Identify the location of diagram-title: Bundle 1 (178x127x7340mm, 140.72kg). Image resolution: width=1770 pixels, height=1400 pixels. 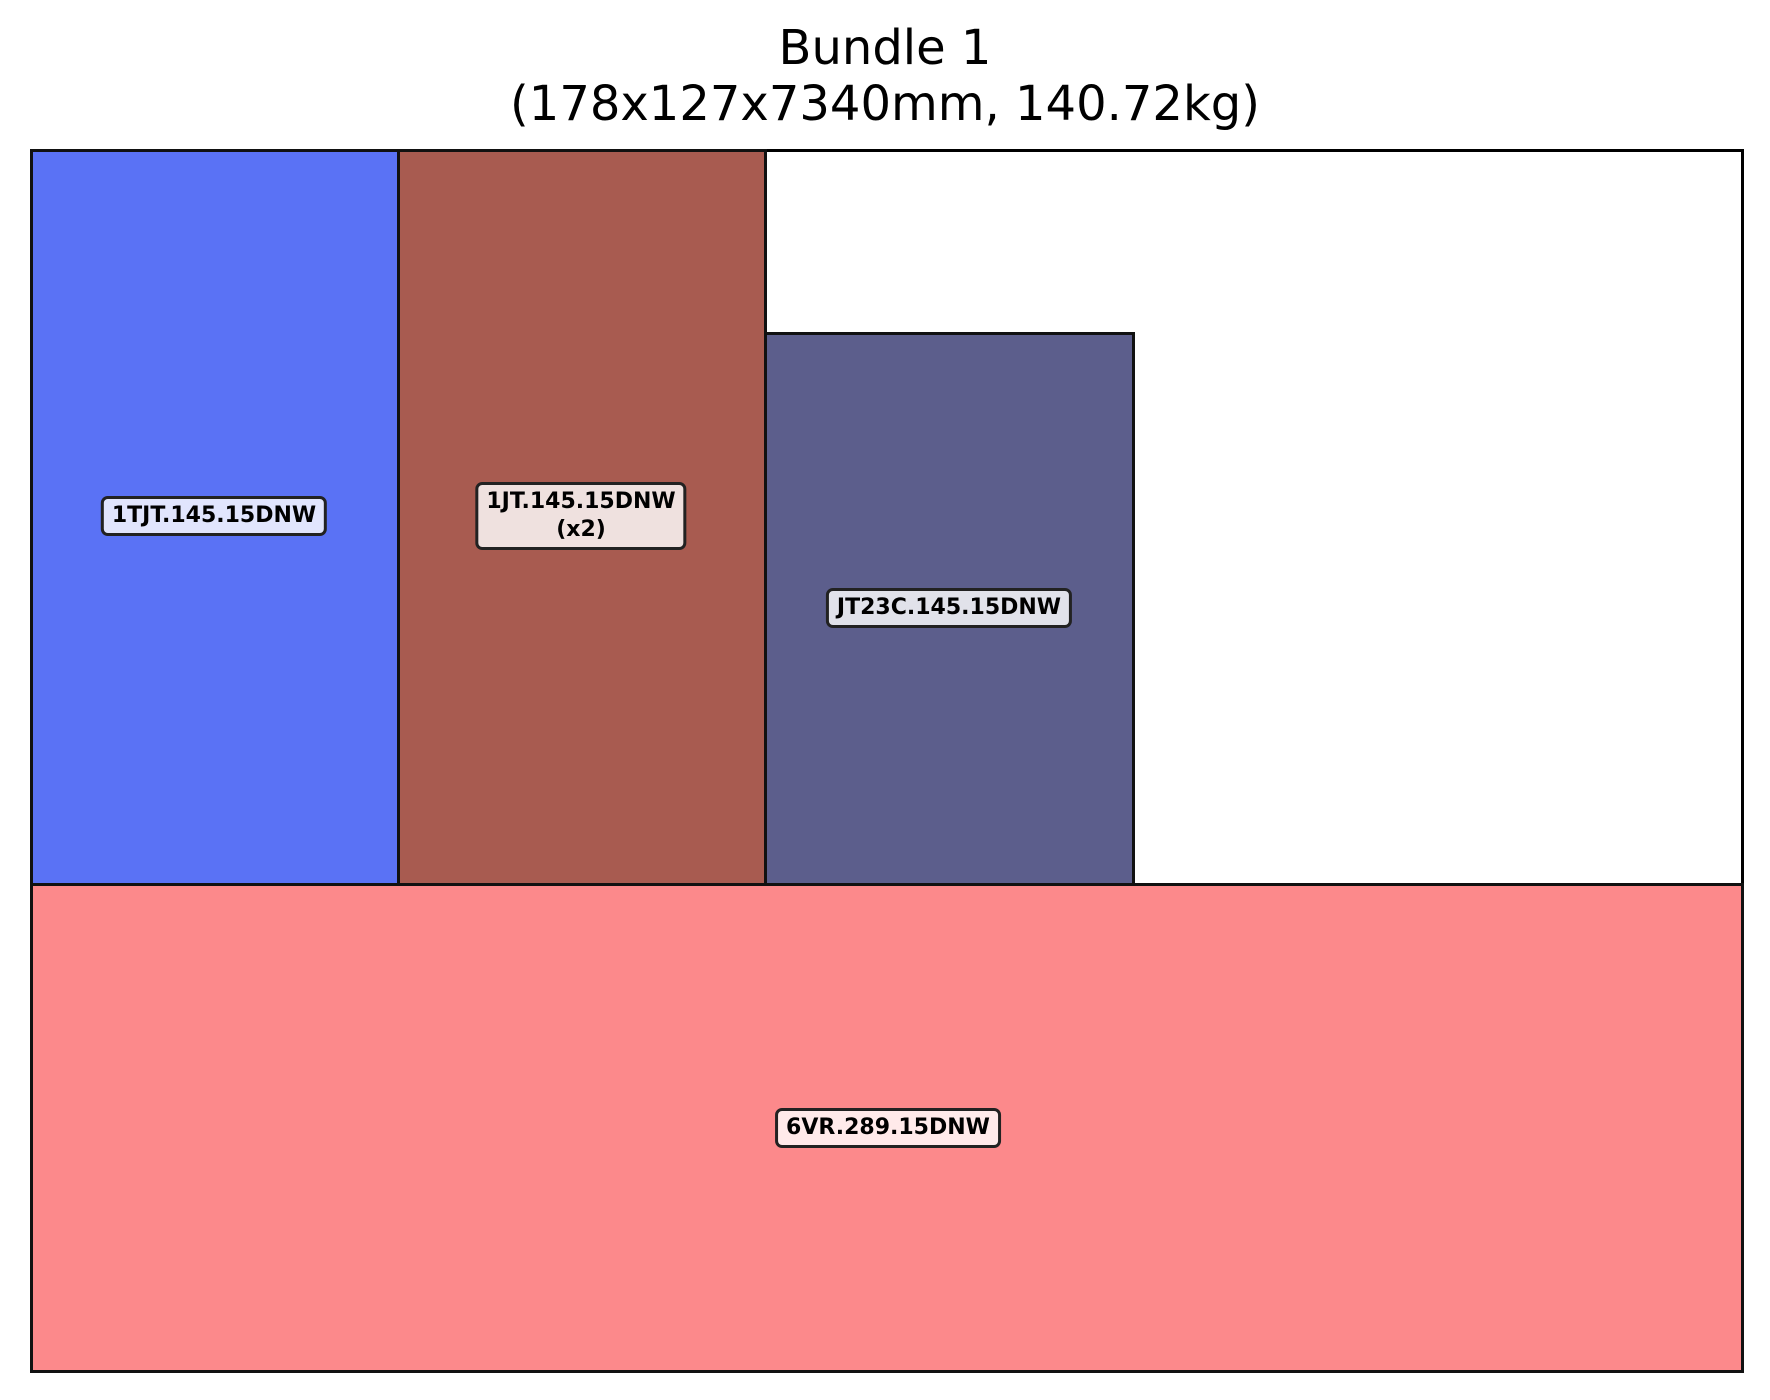
(885, 76).